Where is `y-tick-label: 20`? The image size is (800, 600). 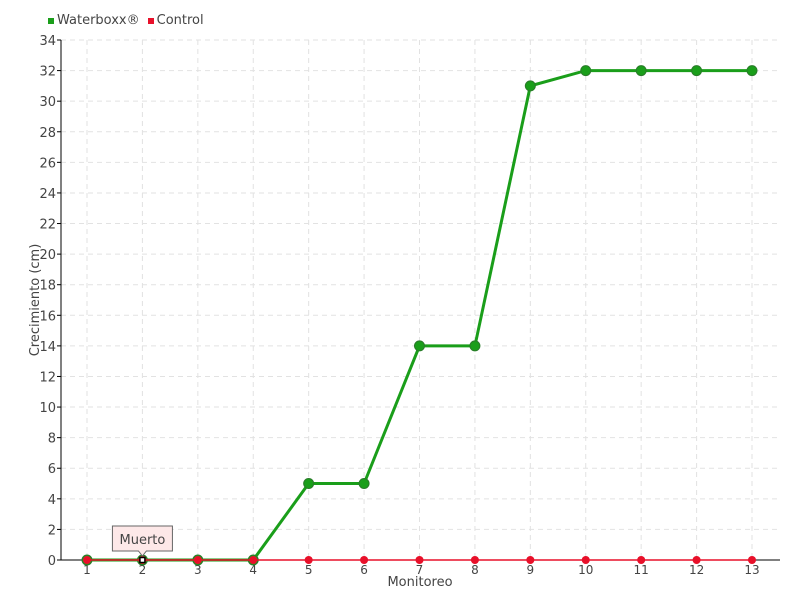
y-tick-label: 20 is located at coordinates (47, 255).